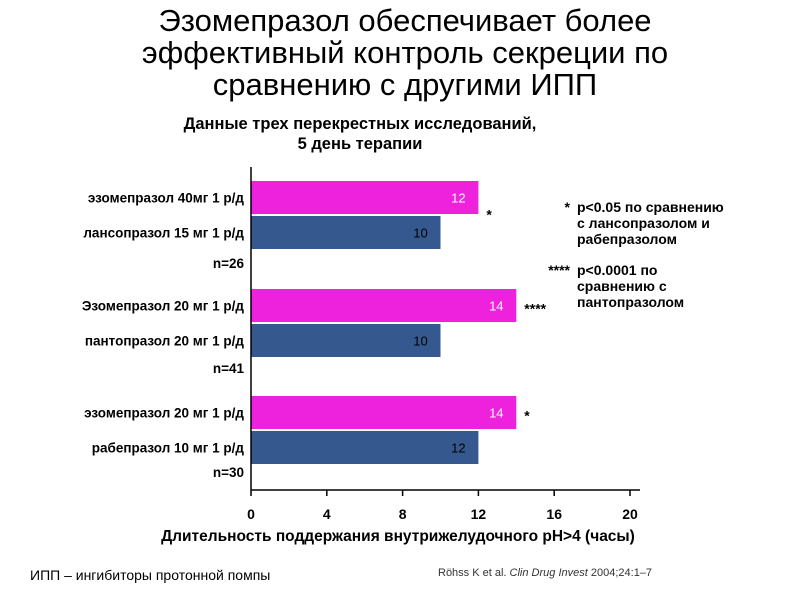 The width and height of the screenshot is (800, 600). What do you see at coordinates (168, 448) in the screenshot?
I see `category-label: рабепразол 10 мг 1 р/д` at bounding box center [168, 448].